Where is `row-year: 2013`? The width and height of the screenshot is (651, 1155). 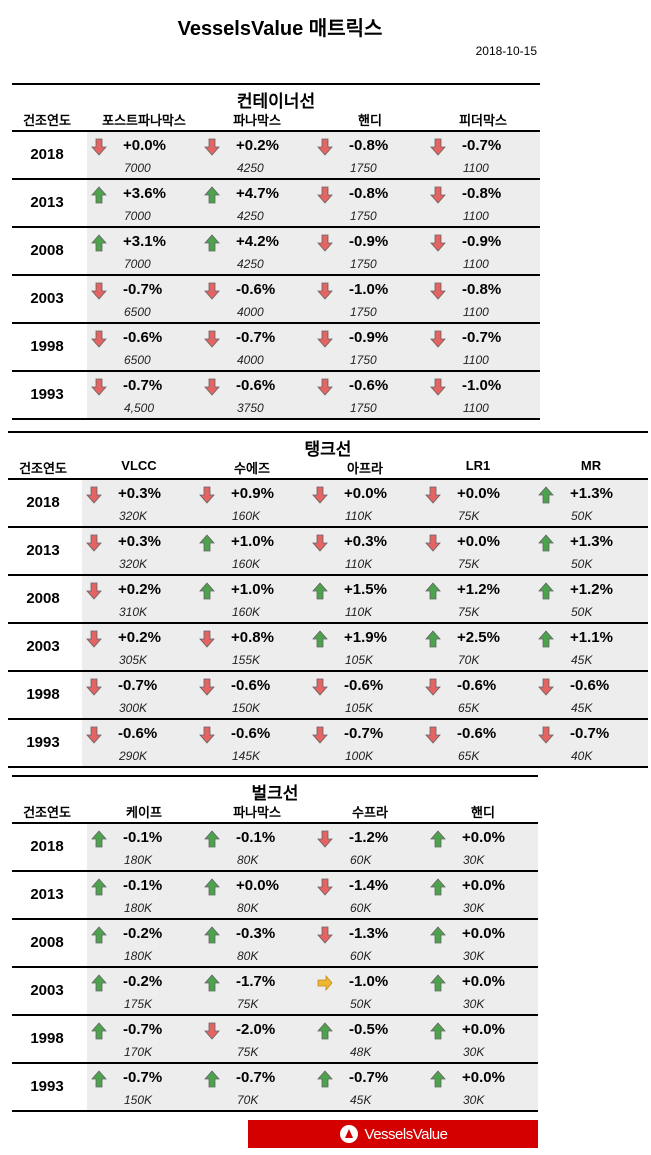 row-year: 2013 is located at coordinates (47, 894).